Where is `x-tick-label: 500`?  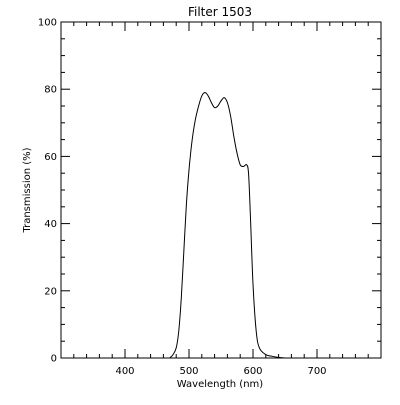 x-tick-label: 500 is located at coordinates (188, 371).